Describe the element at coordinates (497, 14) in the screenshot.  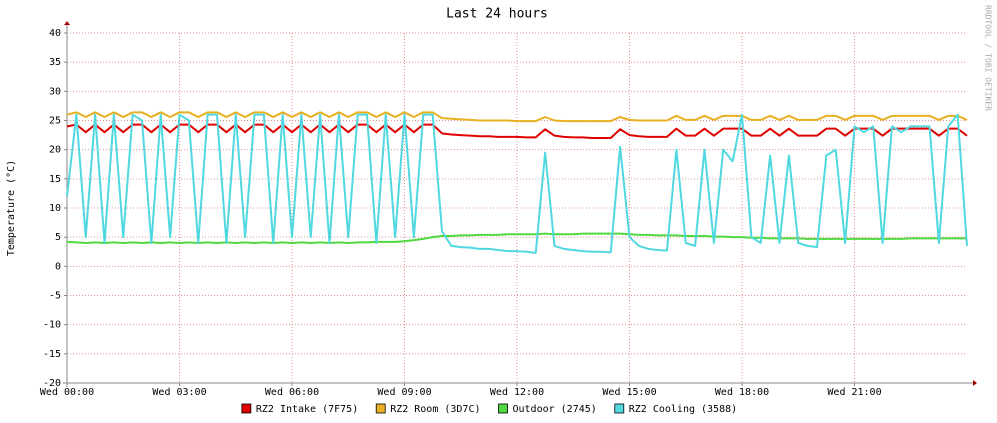
I see `chart-title: Last 24 hours` at that location.